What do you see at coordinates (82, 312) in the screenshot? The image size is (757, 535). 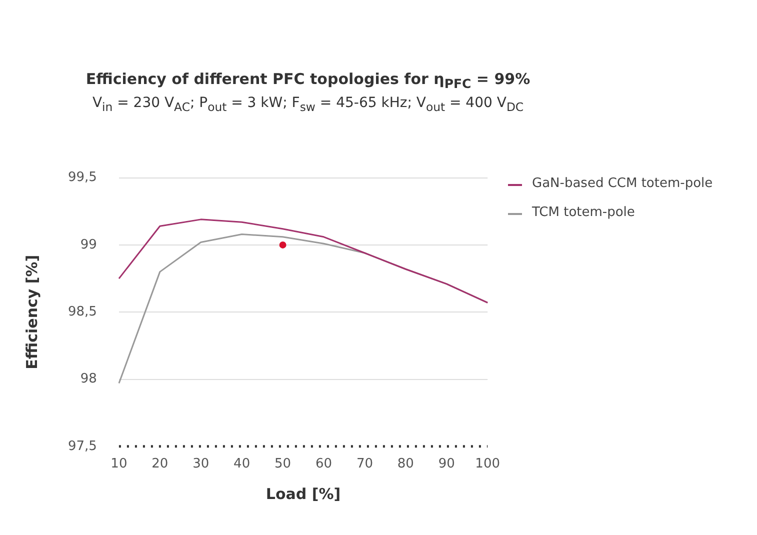 I see `y-tick-label: 98,5` at bounding box center [82, 312].